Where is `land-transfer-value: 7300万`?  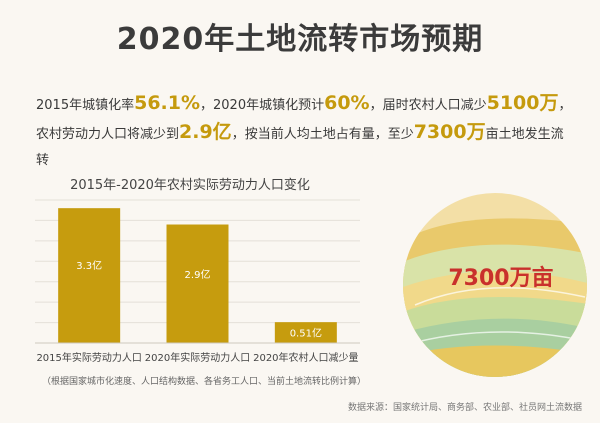
land-transfer-value: 7300万 is located at coordinates (449, 132).